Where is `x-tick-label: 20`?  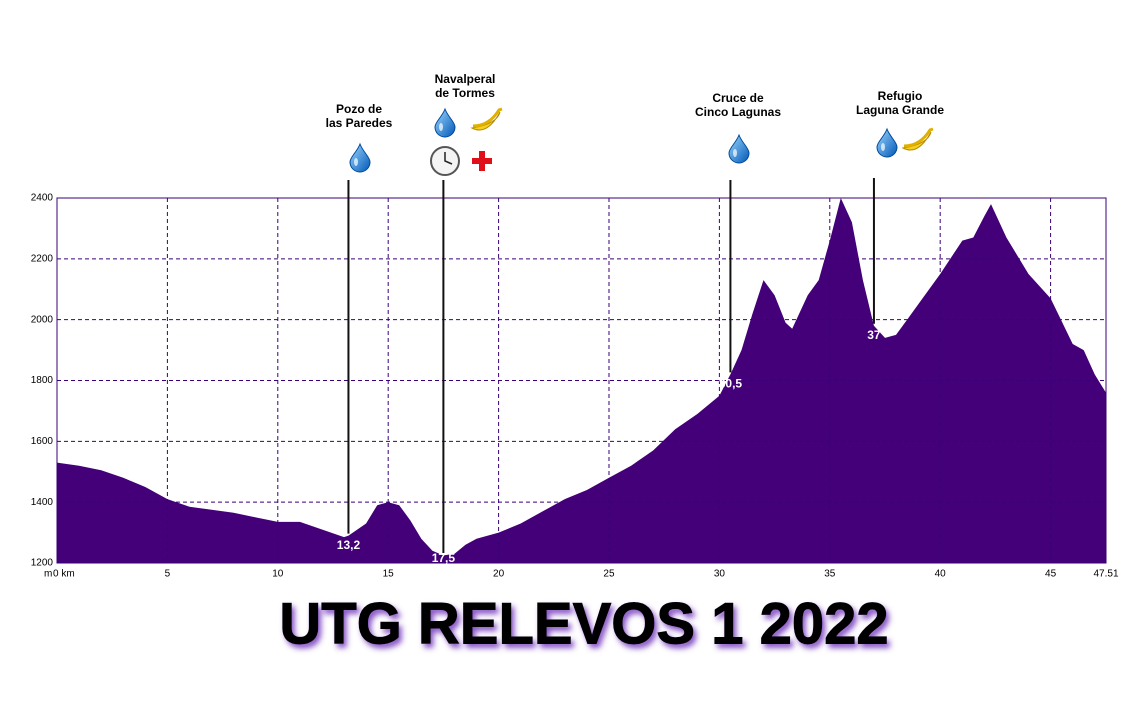 x-tick-label: 20 is located at coordinates (499, 574).